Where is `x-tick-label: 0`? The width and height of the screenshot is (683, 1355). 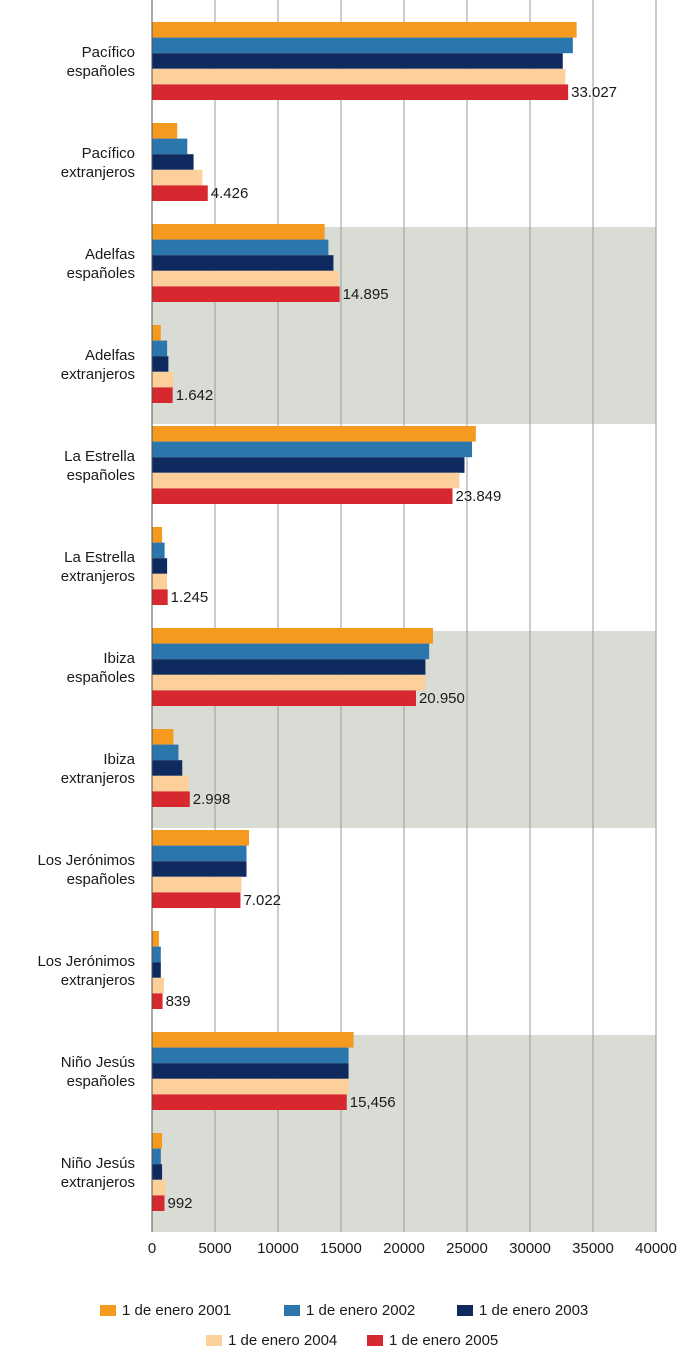 x-tick-label: 0 is located at coordinates (152, 1248).